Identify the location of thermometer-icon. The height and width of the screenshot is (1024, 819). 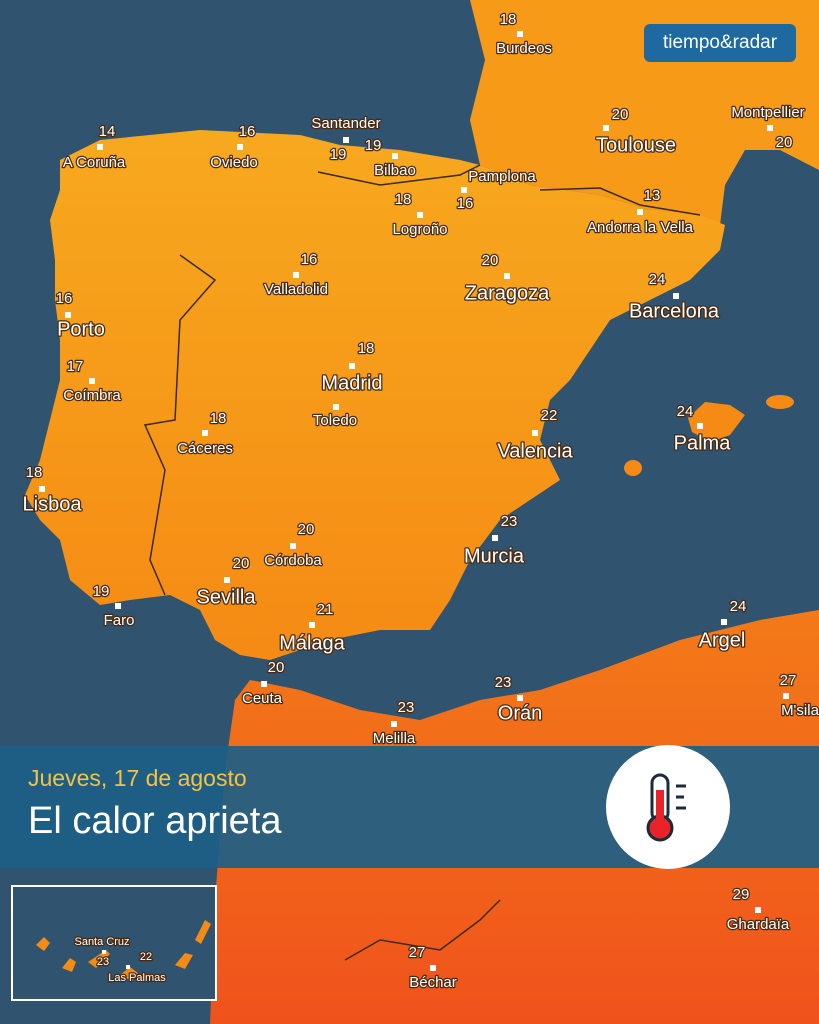
(668, 807).